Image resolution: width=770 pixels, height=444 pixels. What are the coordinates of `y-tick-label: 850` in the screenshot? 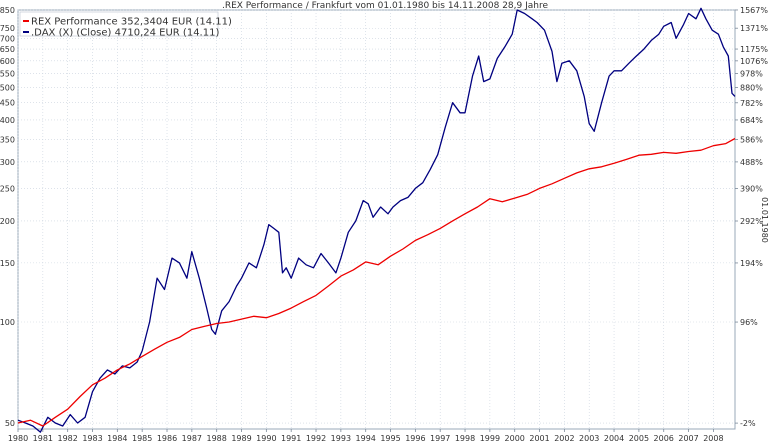 It's located at (7, 10).